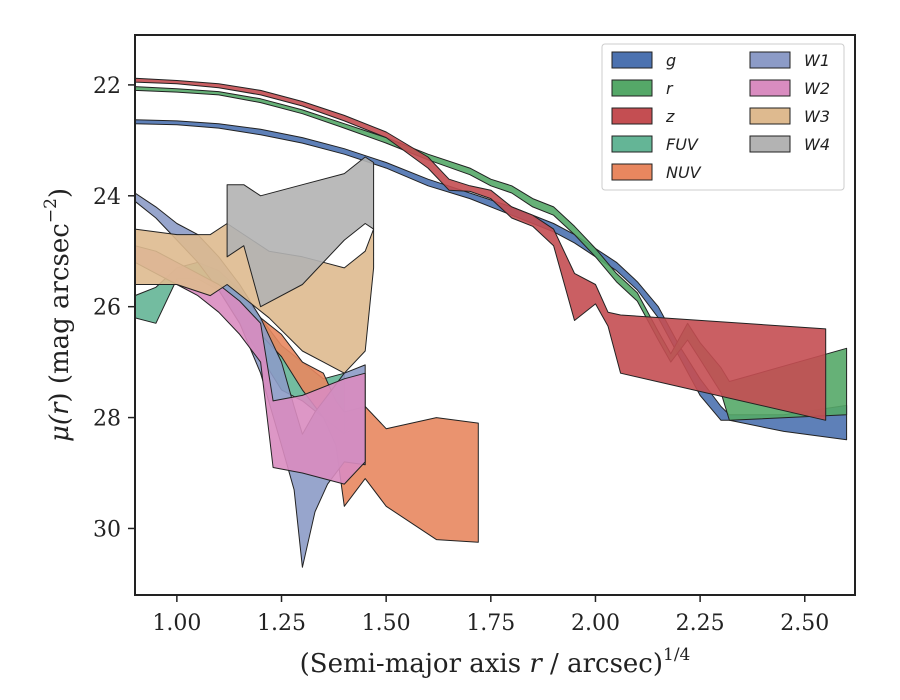 The width and height of the screenshot is (900, 700). I want to click on legend-label-w1: W1, so click(817, 60).